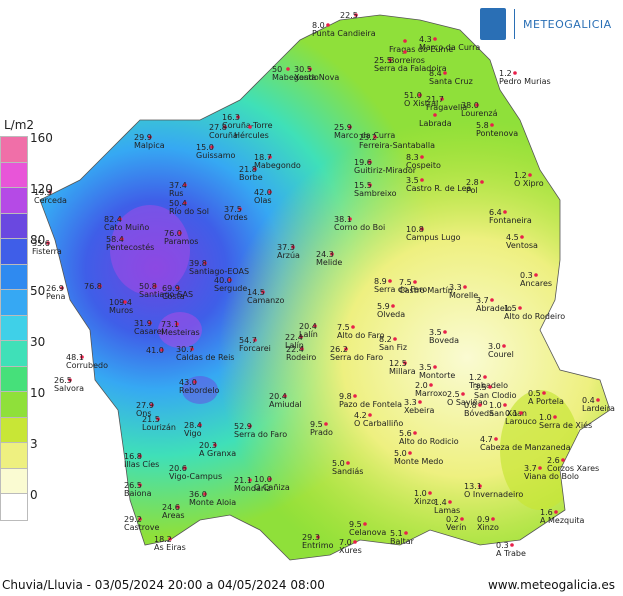  What do you see at coordinates (551, 585) in the screenshot?
I see `site-link: www.meteogalicia.es` at bounding box center [551, 585].